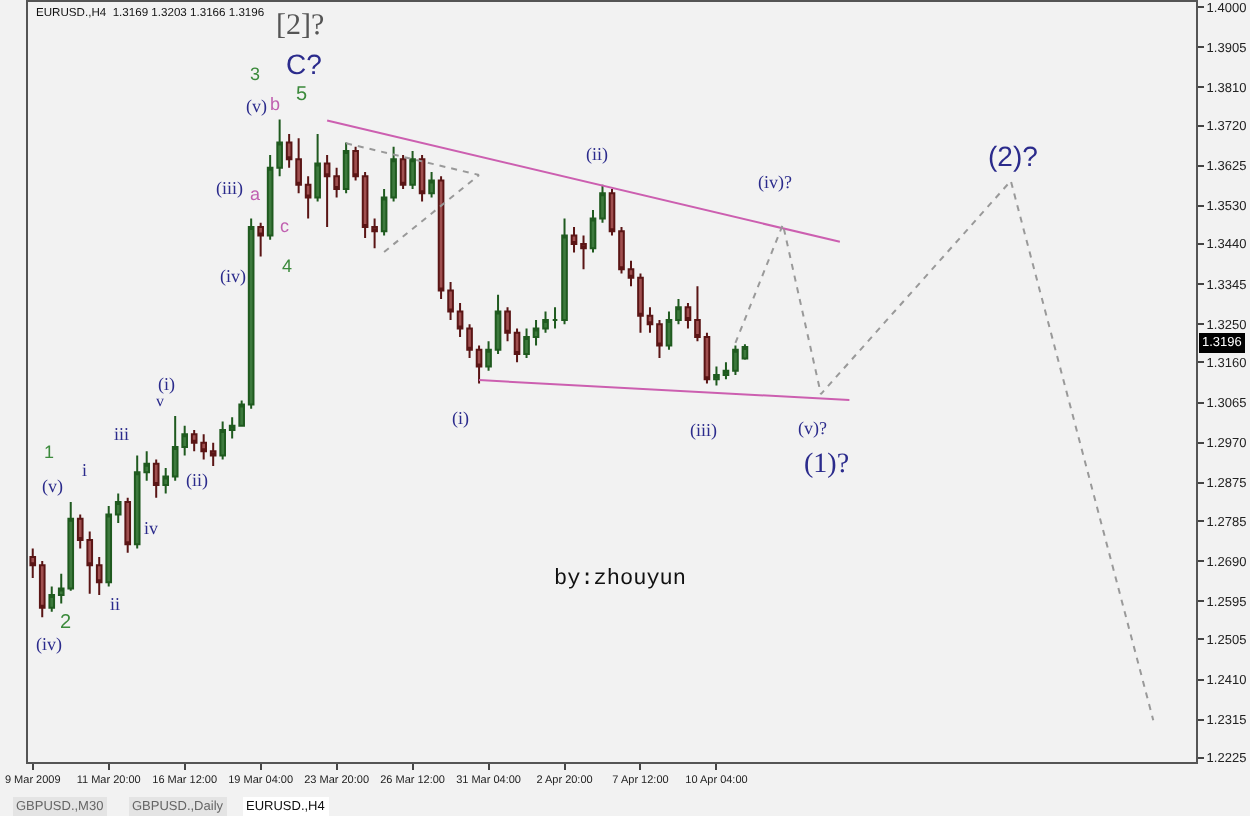 This screenshot has width=1250, height=816. Describe the element at coordinates (115, 604) in the screenshot. I see `annotation: ii` at that location.